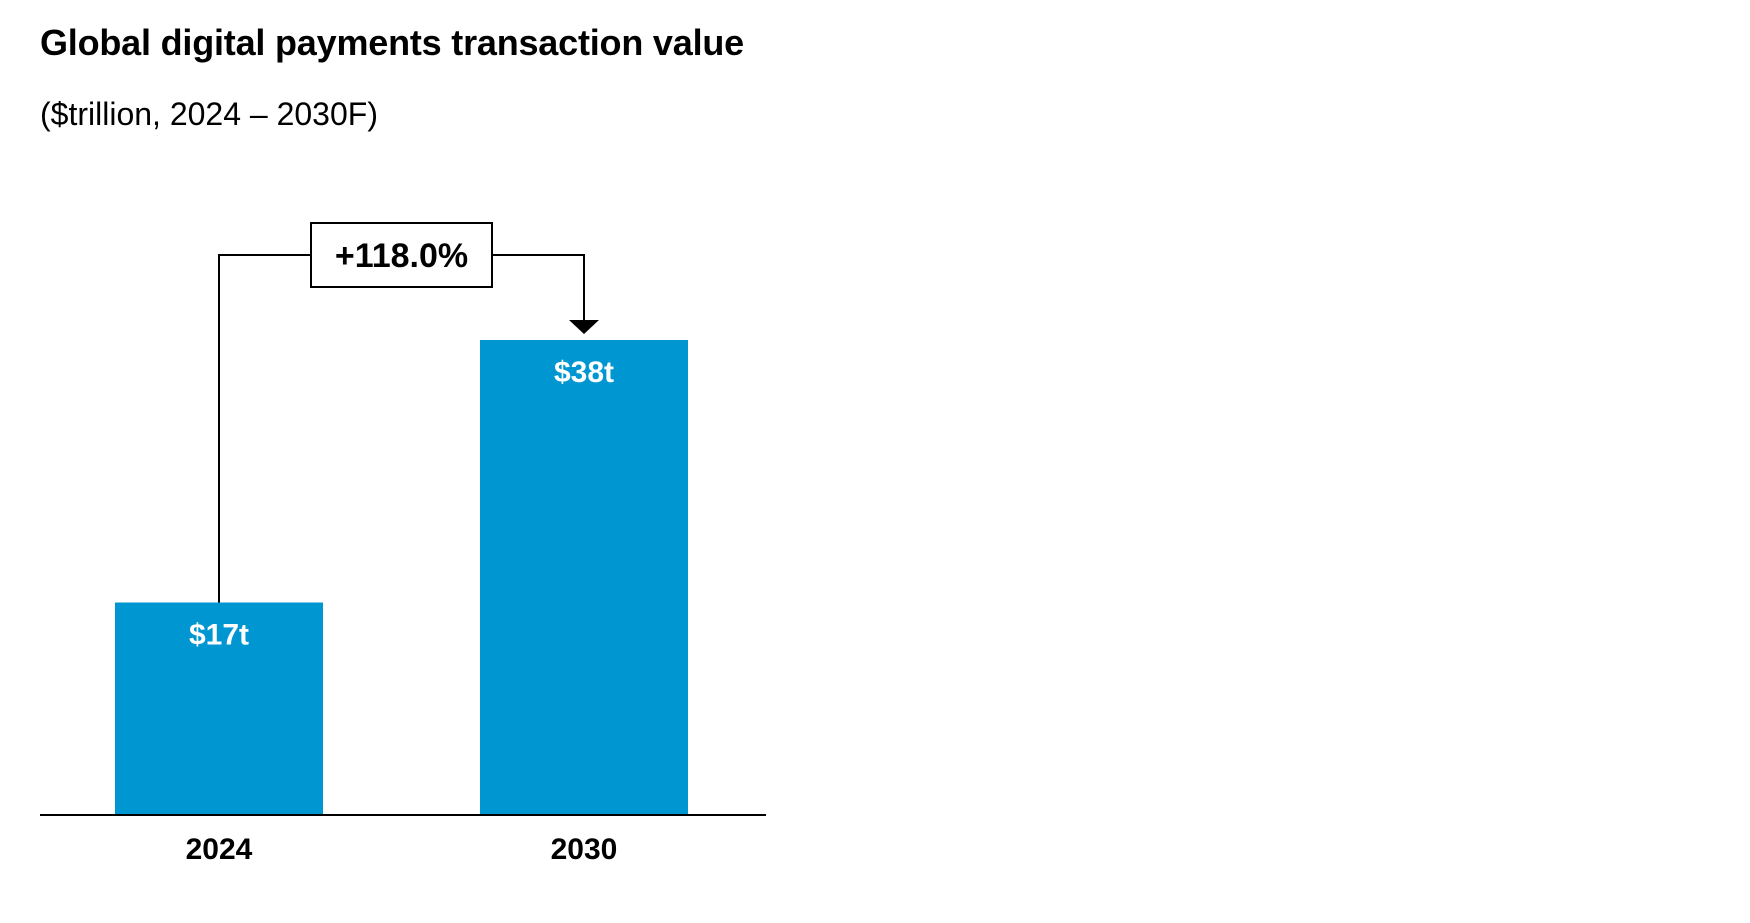  Describe the element at coordinates (584, 577) in the screenshot. I see `bar-2030` at that location.